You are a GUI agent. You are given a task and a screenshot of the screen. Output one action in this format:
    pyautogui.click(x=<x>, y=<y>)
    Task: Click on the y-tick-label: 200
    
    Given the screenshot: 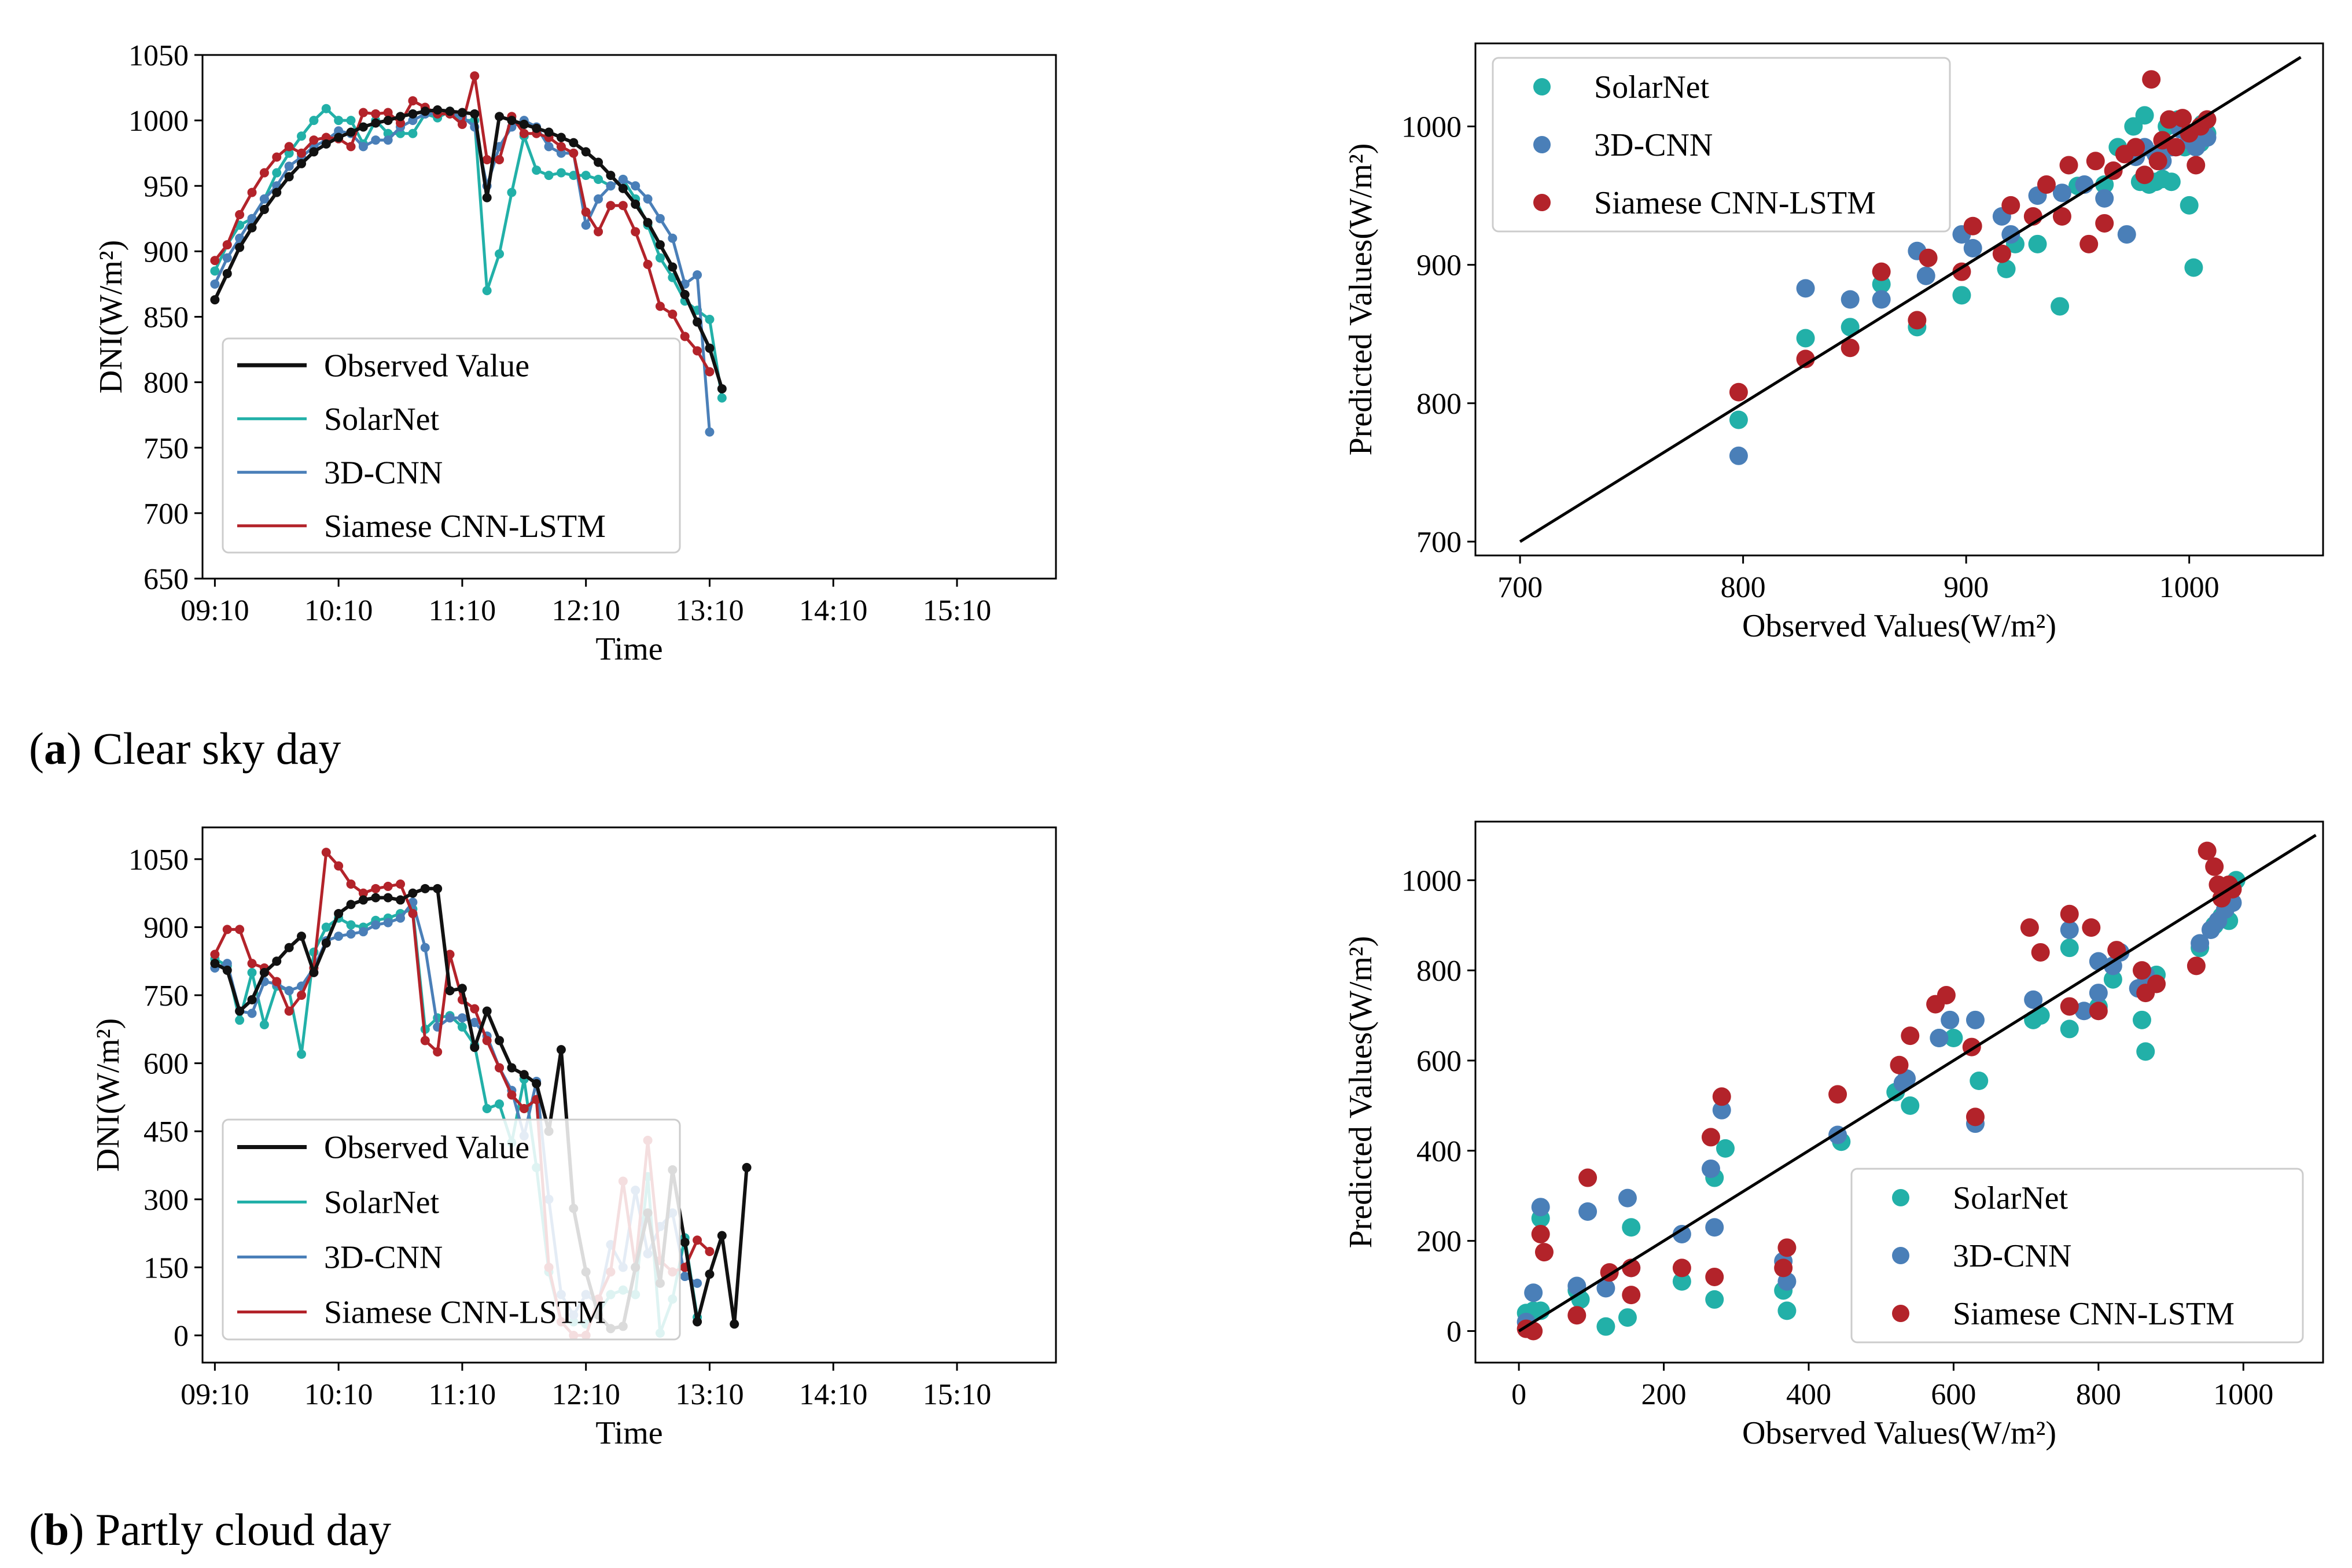 What is the action you would take?
    pyautogui.click(x=1439, y=1242)
    